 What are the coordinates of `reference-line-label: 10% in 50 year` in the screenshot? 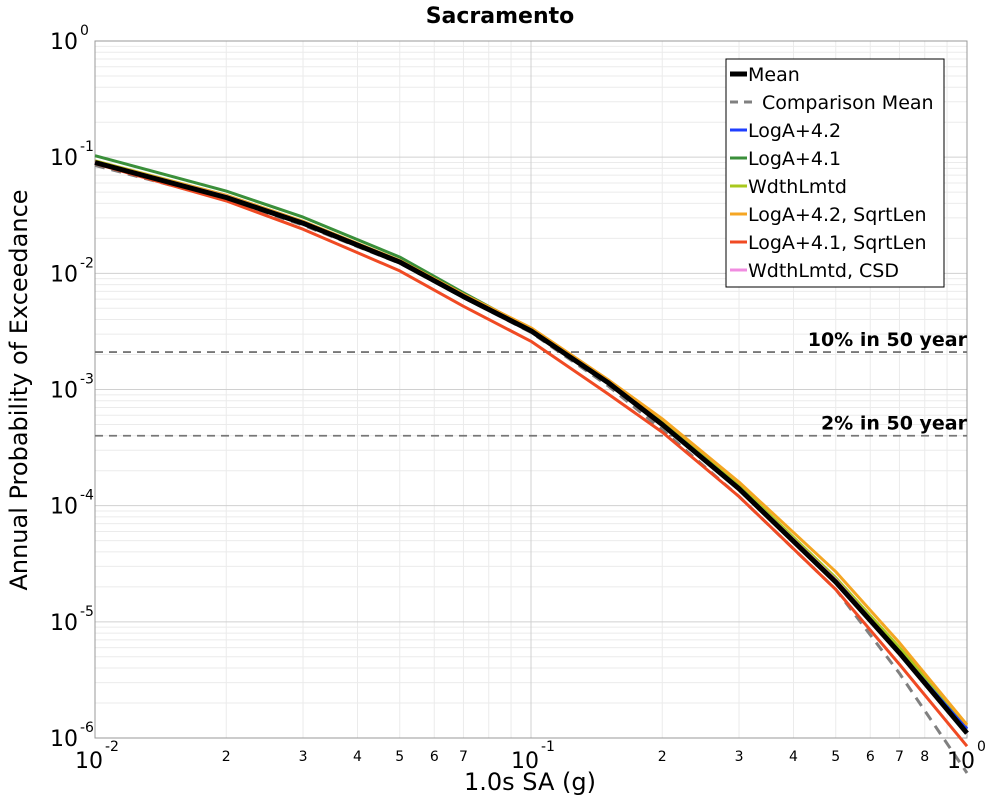 It's located at (888, 340).